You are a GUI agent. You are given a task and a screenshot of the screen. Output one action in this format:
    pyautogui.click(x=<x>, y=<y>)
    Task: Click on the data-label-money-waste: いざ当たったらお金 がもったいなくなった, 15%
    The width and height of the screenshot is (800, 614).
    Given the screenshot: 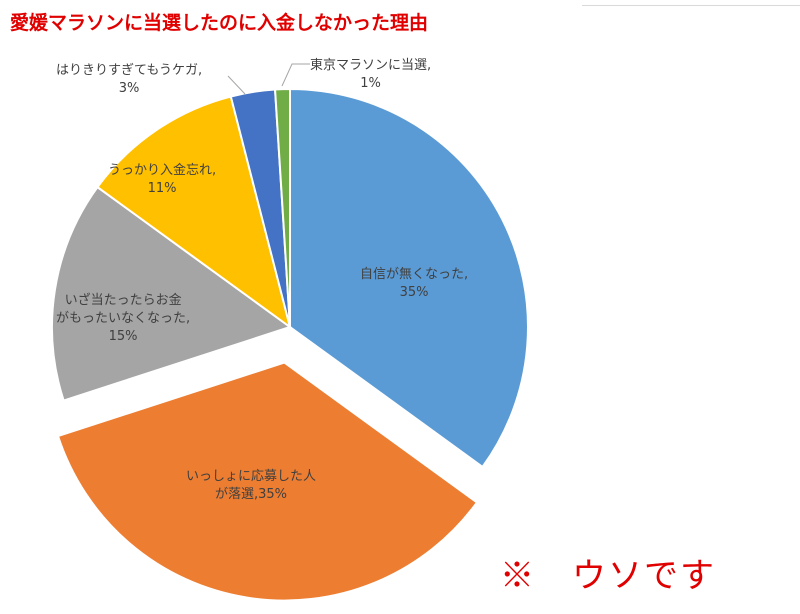 What is the action you would take?
    pyautogui.click(x=123, y=319)
    